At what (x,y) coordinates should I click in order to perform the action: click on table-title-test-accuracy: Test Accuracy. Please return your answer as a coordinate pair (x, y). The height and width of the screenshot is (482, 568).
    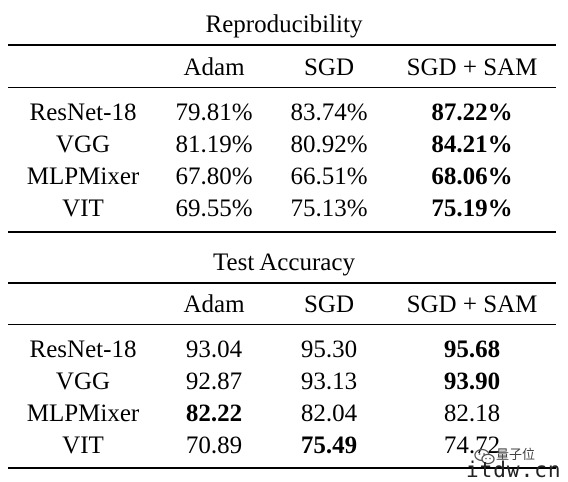
    Looking at the image, I should click on (284, 262).